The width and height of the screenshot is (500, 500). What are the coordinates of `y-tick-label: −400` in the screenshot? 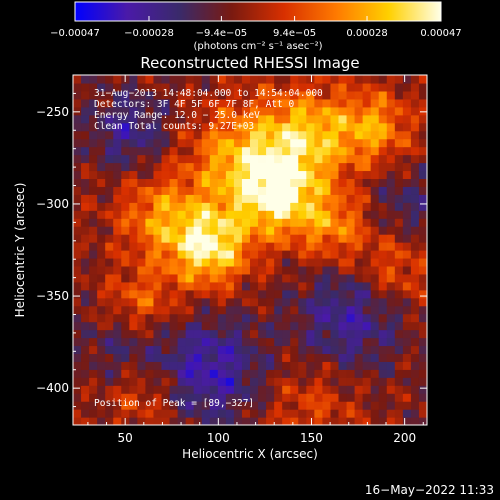 It's located at (52, 388).